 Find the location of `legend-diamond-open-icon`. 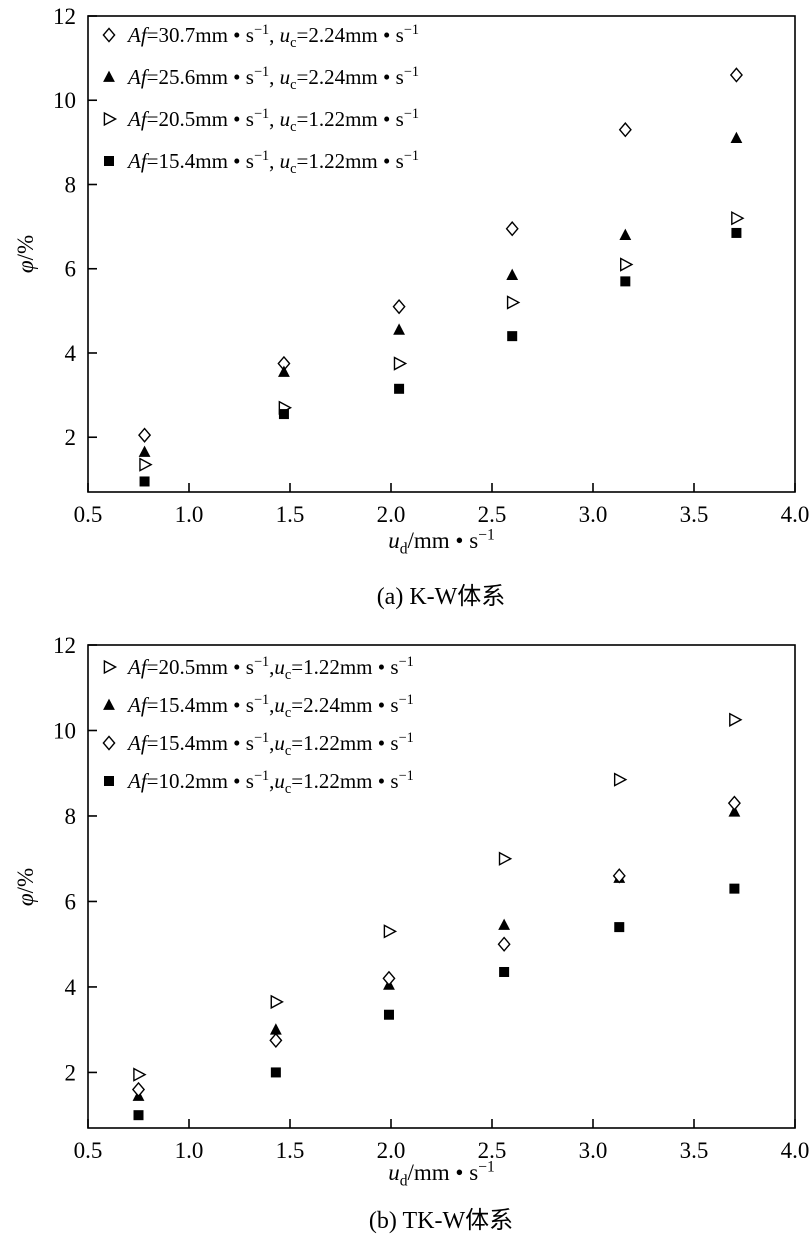

legend-diamond-open-icon is located at coordinates (109, 743).